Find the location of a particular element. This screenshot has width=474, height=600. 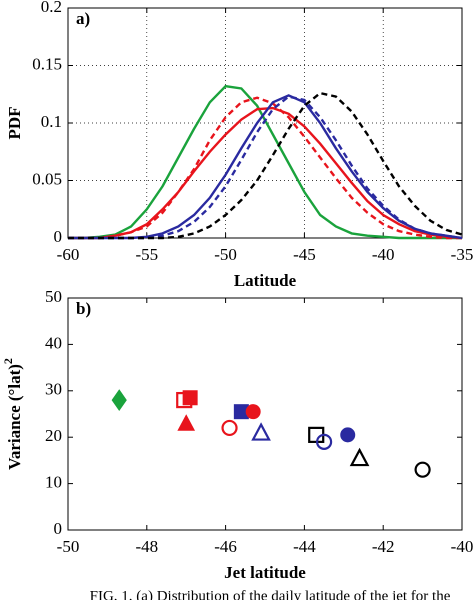

y-axis-label: PDF is located at coordinates (14, 122).